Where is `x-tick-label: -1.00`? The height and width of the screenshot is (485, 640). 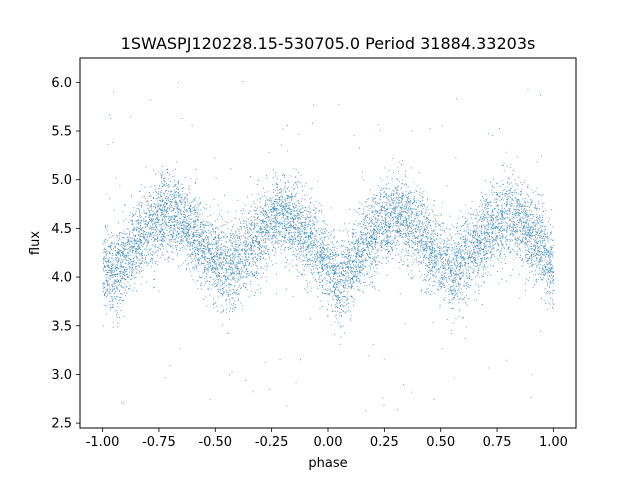 x-tick-label: -1.00 is located at coordinates (103, 442).